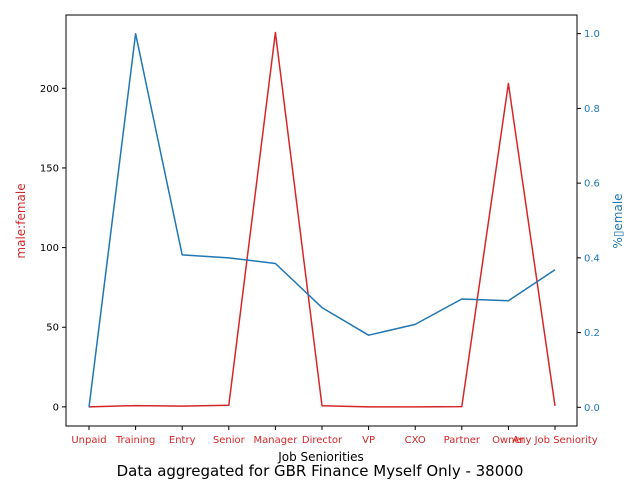 Image resolution: width=640 pixels, height=480 pixels. I want to click on x-tick-label: Manager, so click(275, 440).